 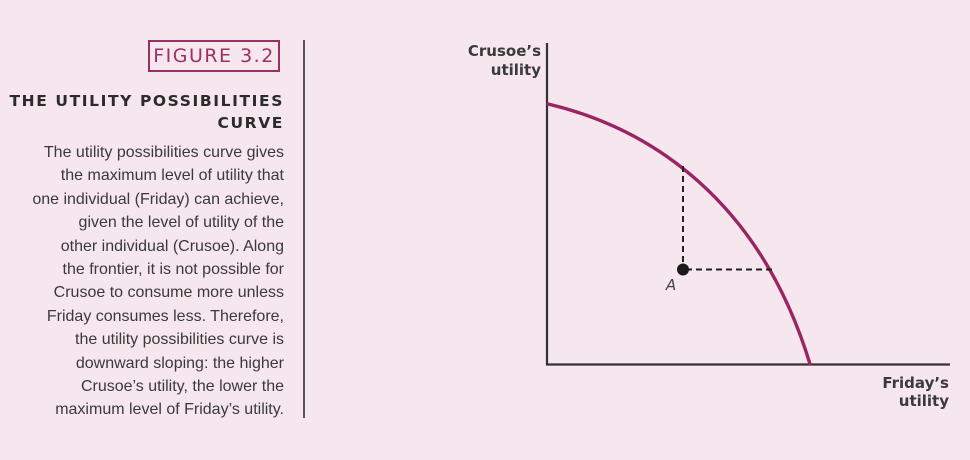 I want to click on caption-title-line: THE UTILITY POSSIBILITIES, so click(x=146, y=101).